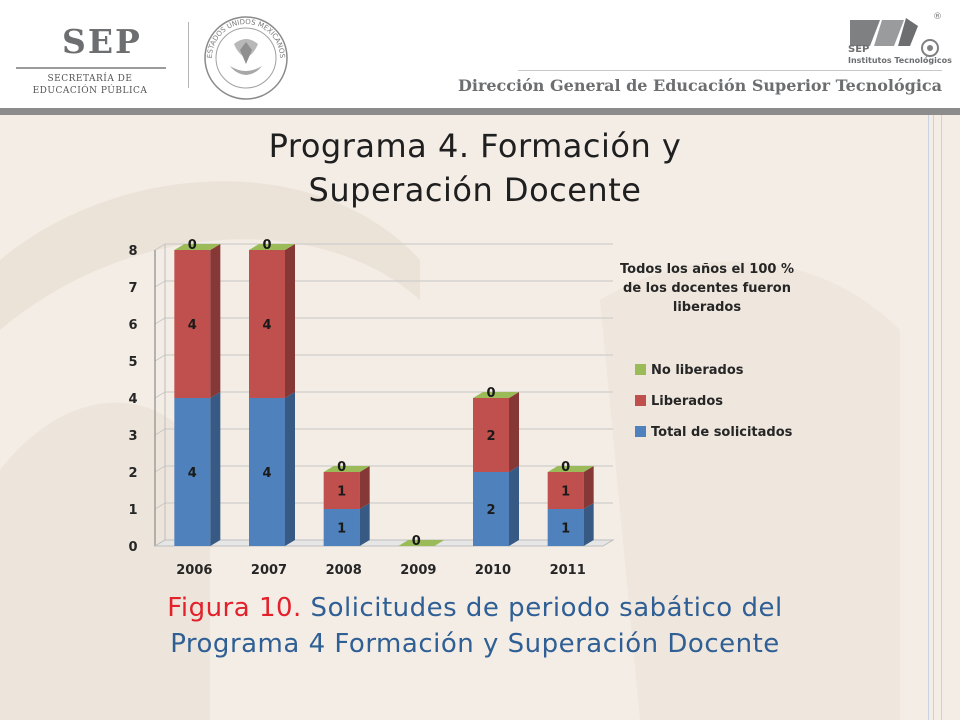 The image size is (960, 720). Describe the element at coordinates (188, 55) in the screenshot. I see `header-divider` at that location.